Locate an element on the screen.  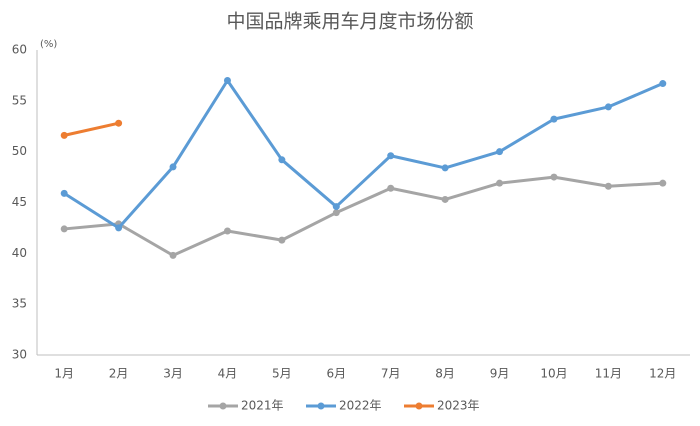
legend-label: 2021年 is located at coordinates (262, 406).